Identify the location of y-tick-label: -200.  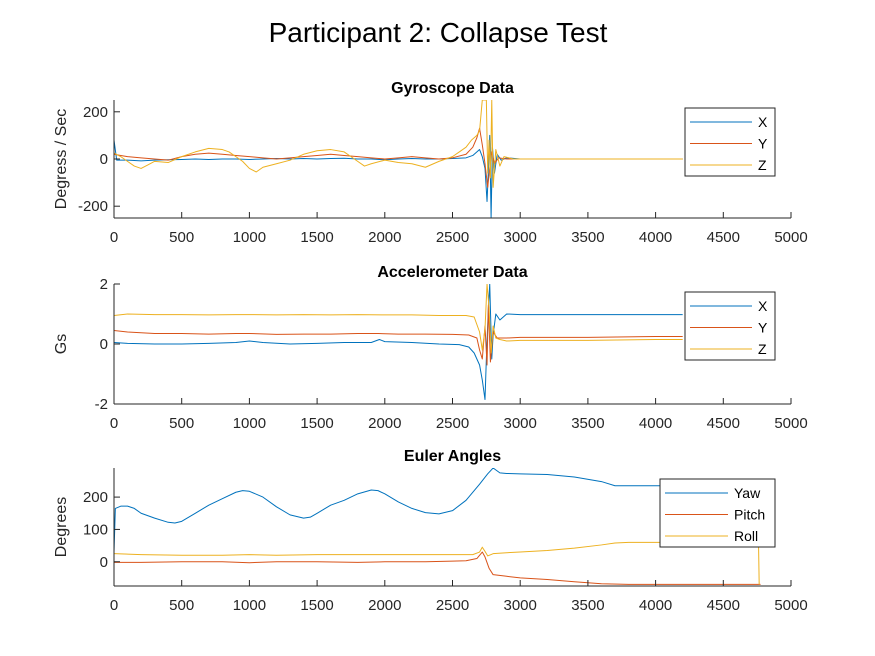
(93, 206).